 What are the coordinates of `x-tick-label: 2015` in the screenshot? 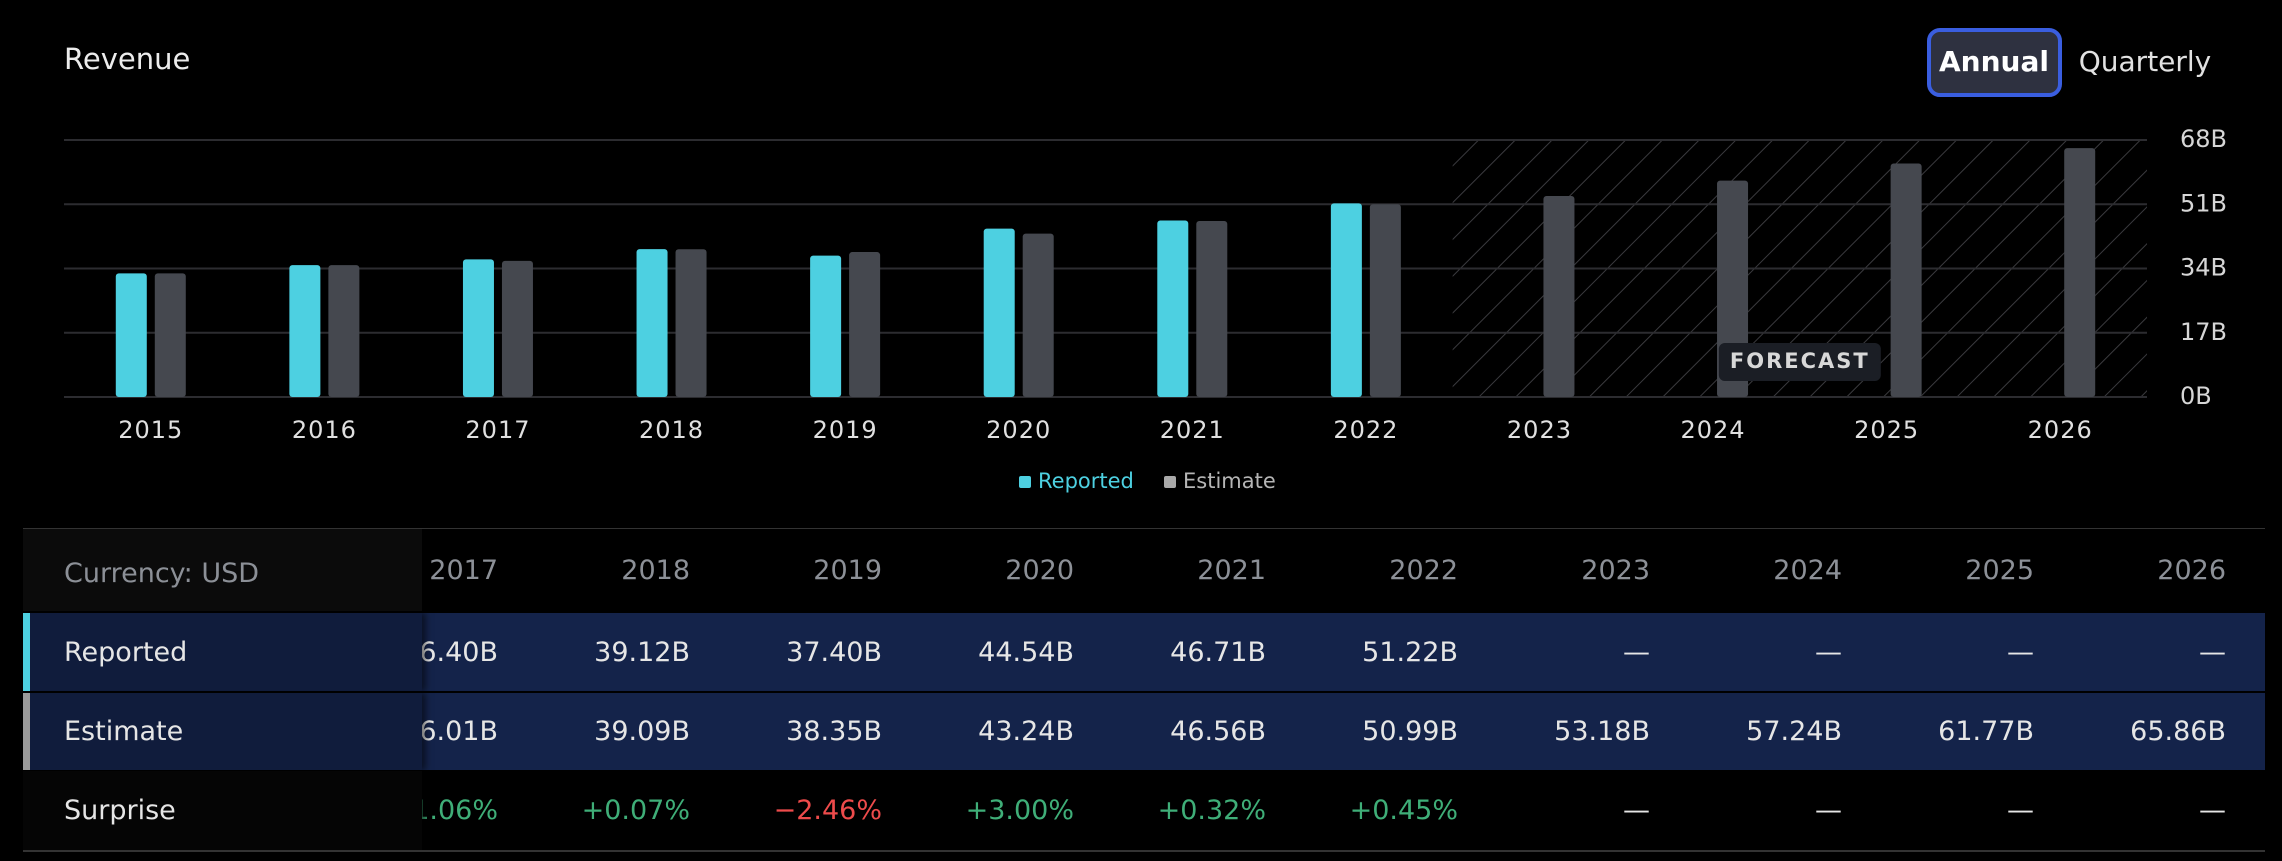 It's located at (150, 430).